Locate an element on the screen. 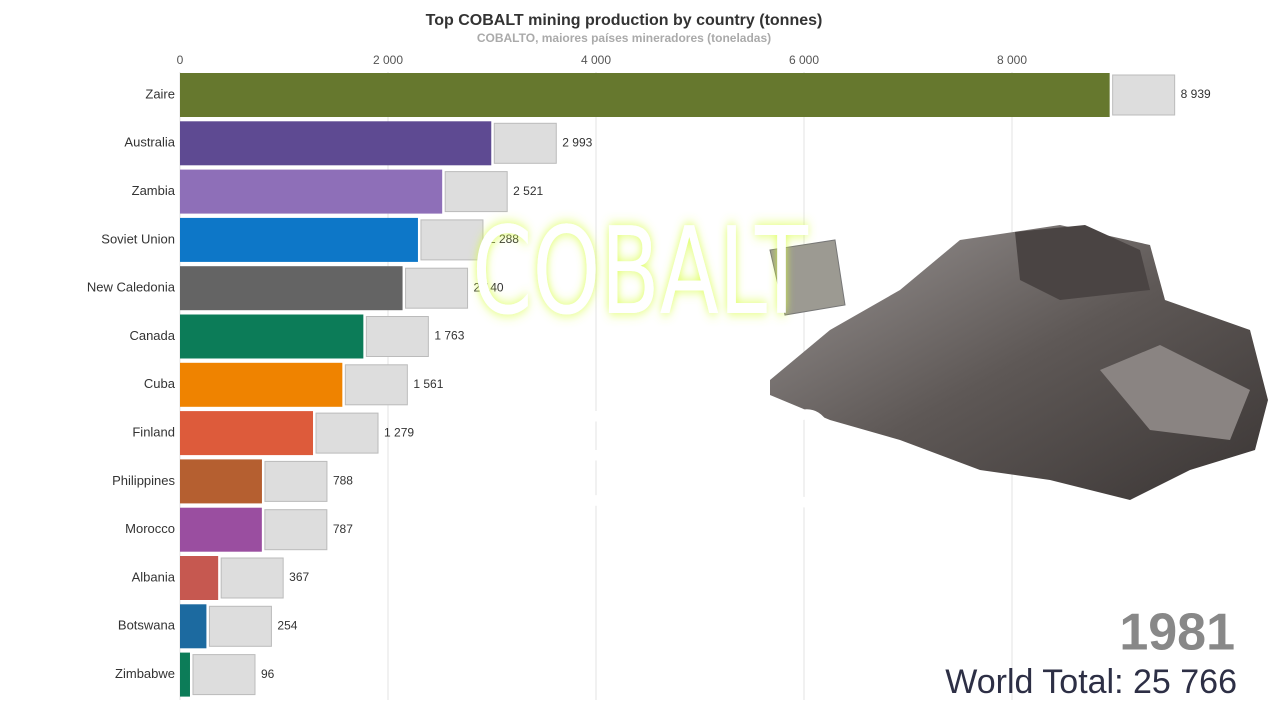 The height and width of the screenshot is (720, 1280). year-label: 1981 is located at coordinates (1177, 633).